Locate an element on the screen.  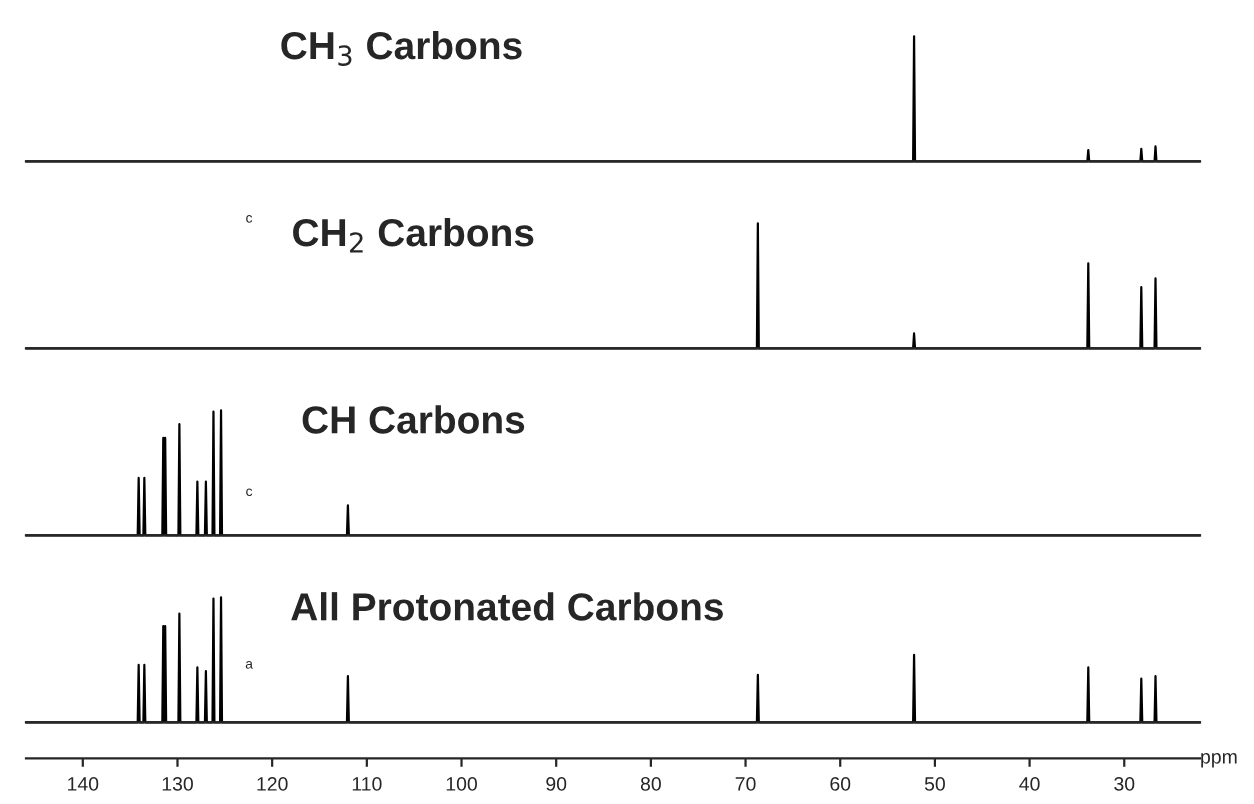
x-tick-label: 130 is located at coordinates (177, 784).